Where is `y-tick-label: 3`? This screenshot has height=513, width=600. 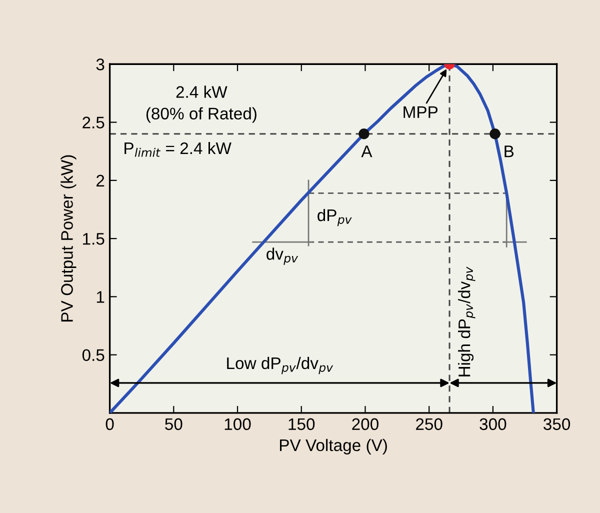
y-tick-label: 3 is located at coordinates (100, 64).